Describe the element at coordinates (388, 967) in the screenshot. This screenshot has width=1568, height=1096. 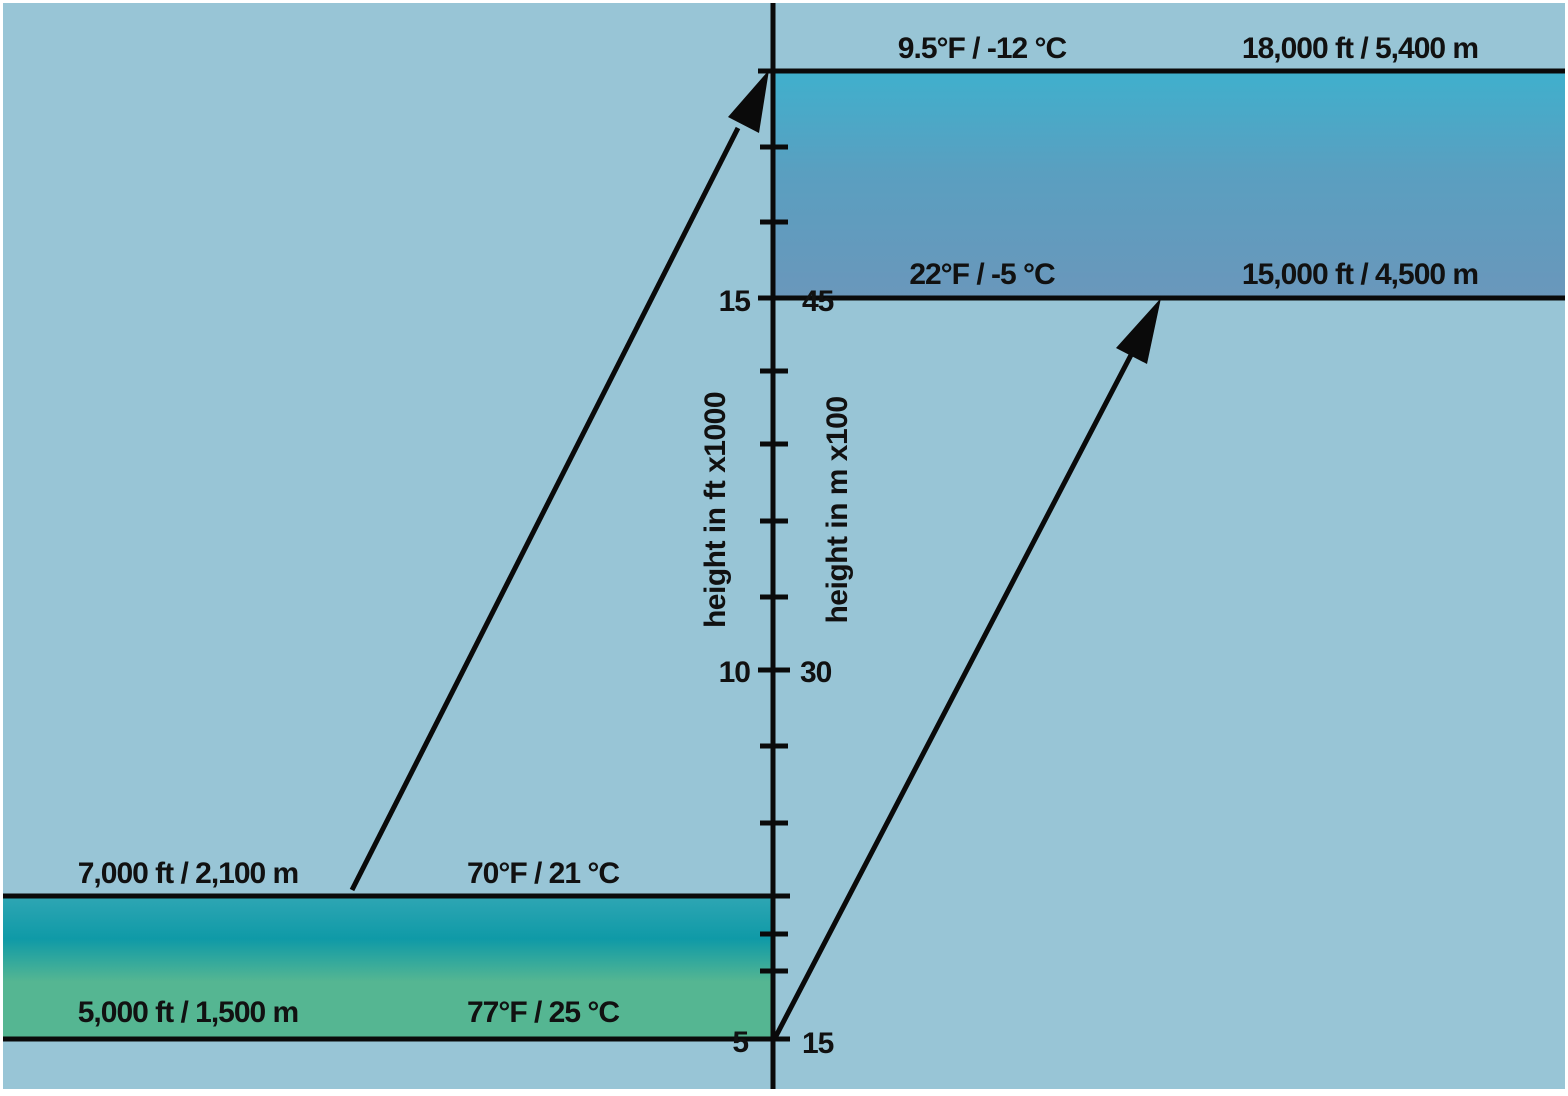
I see `low-air-layer` at that location.